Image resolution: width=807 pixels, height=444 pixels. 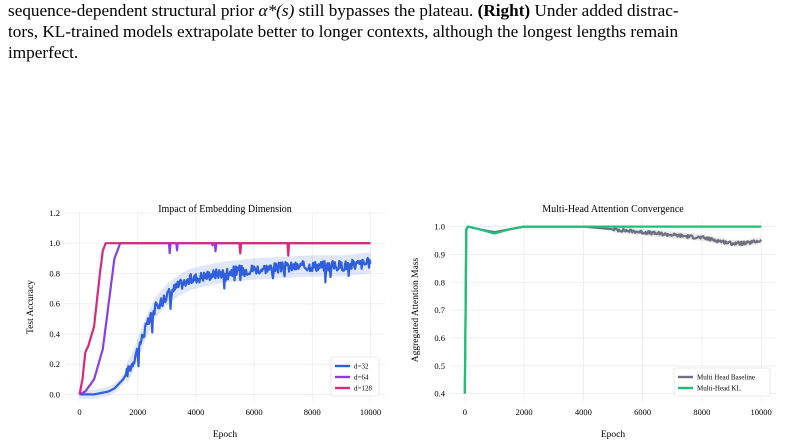 What do you see at coordinates (386, 10) in the screenshot?
I see `caption-text-b: still bypasses the plateau.` at bounding box center [386, 10].